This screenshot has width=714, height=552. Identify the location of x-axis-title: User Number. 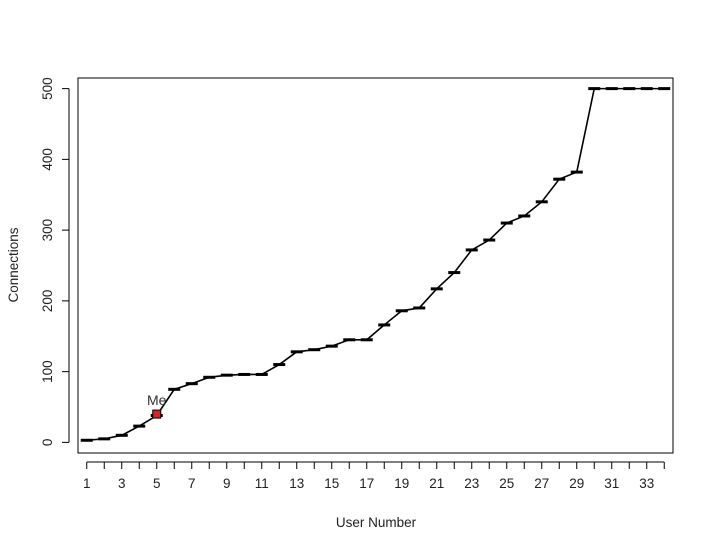
(376, 522).